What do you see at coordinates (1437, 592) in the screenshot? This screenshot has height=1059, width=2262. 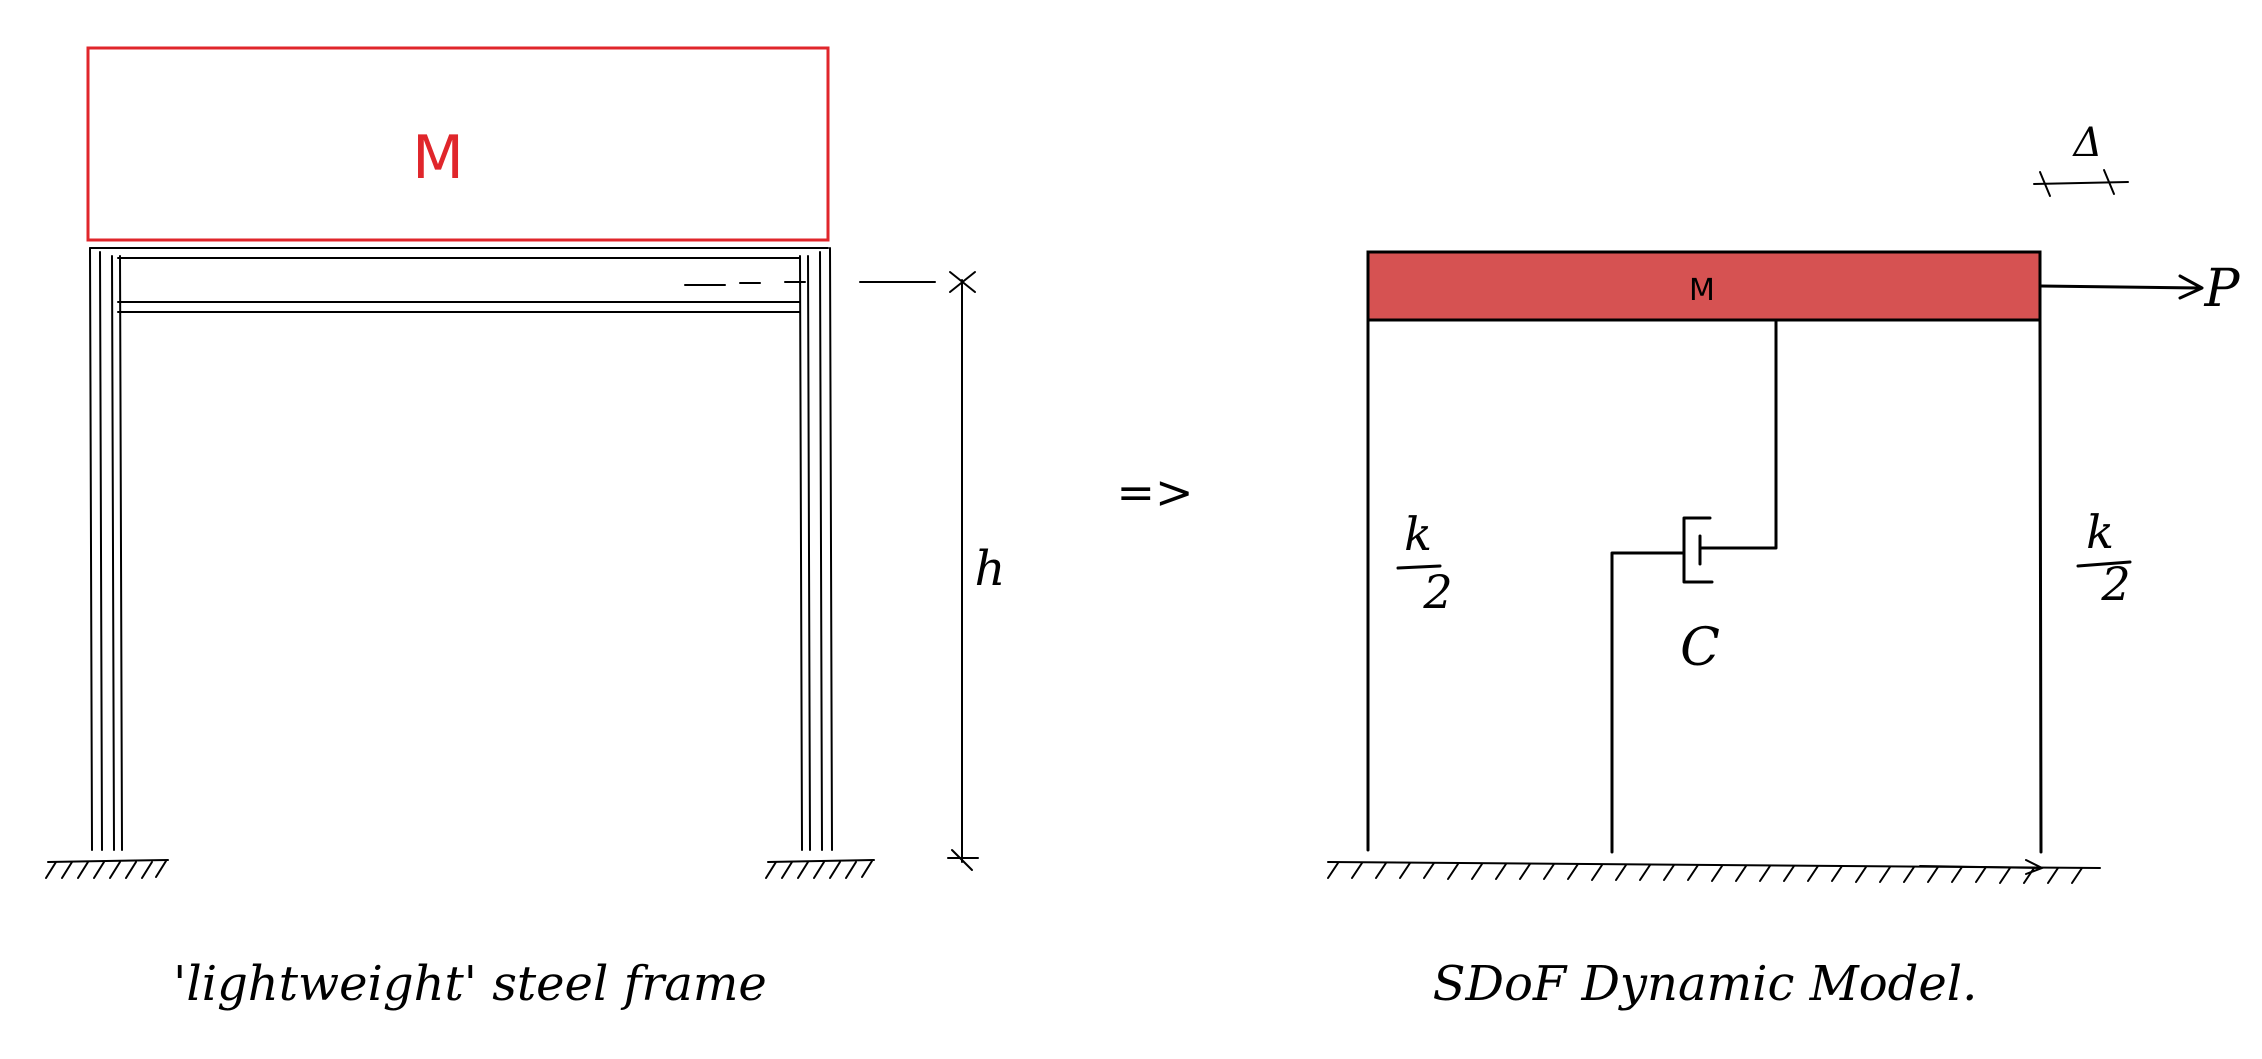 I see `stiffness-left-denominator: 2` at bounding box center [1437, 592].